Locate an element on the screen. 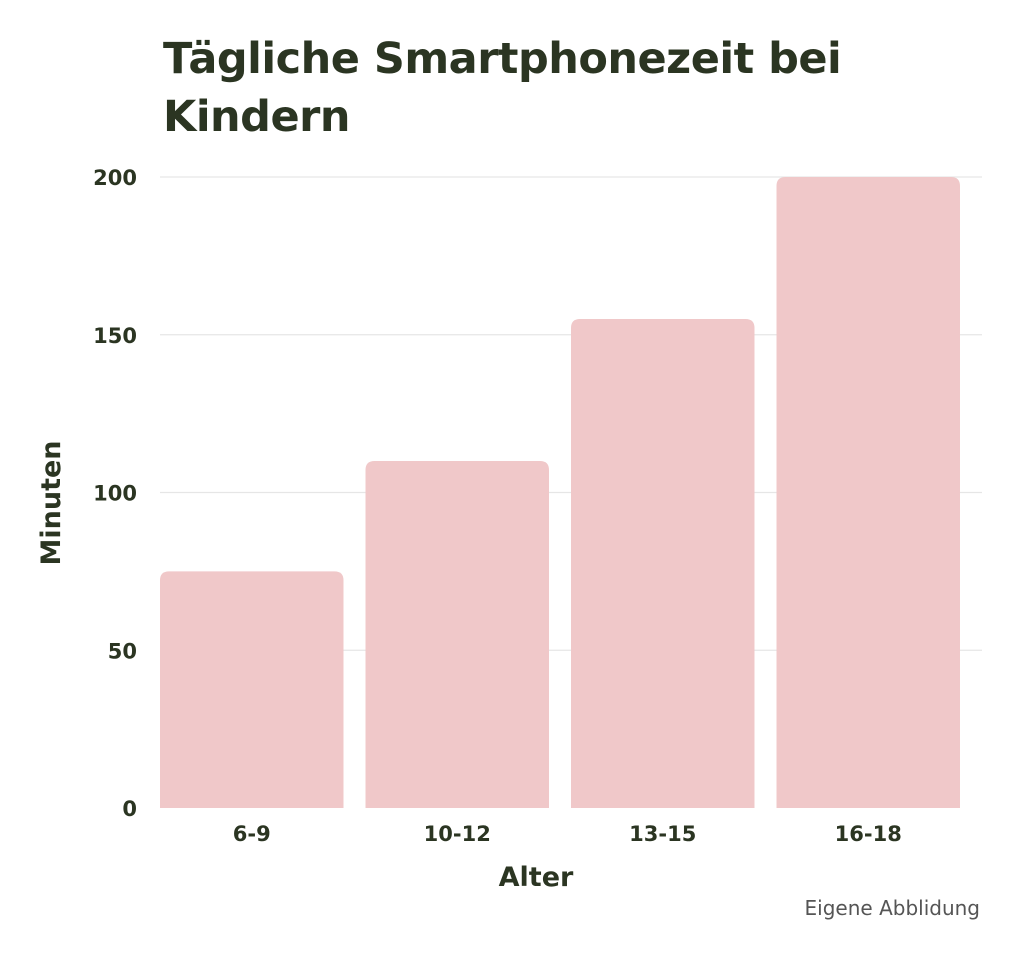  source-note: Eigene Abblidung is located at coordinates (892, 908).